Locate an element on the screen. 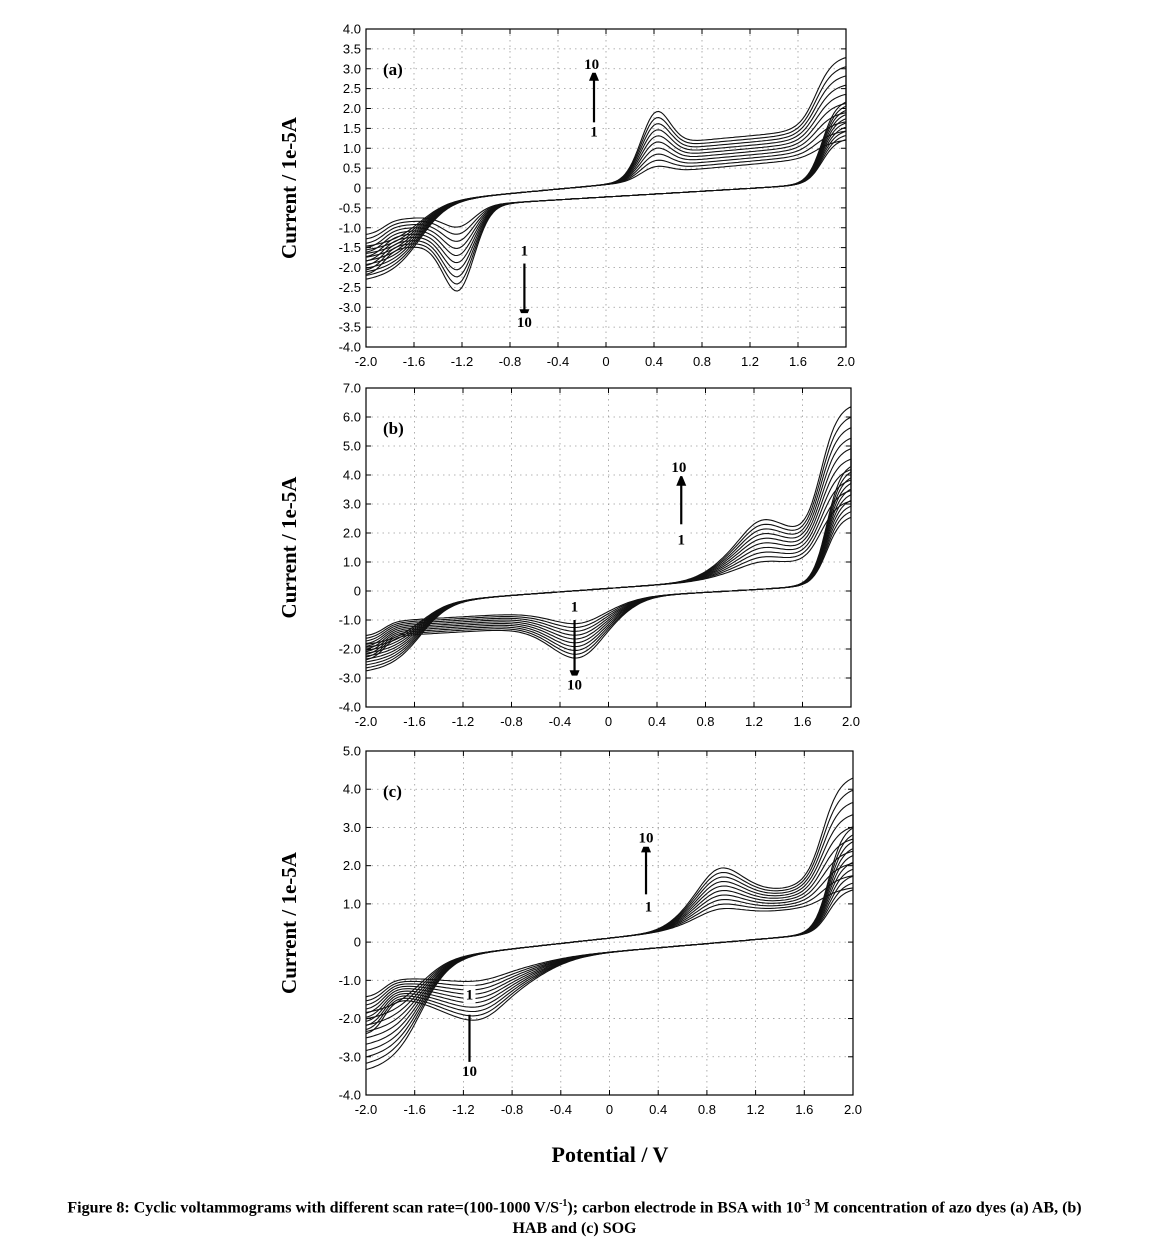  common-xlabel: Potential / V is located at coordinates (610, 1154).